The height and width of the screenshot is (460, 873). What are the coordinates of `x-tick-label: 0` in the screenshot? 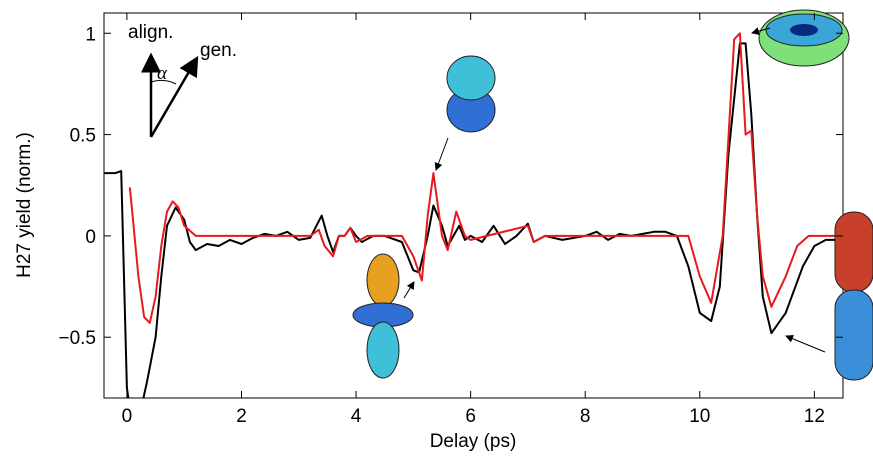 It's located at (127, 416).